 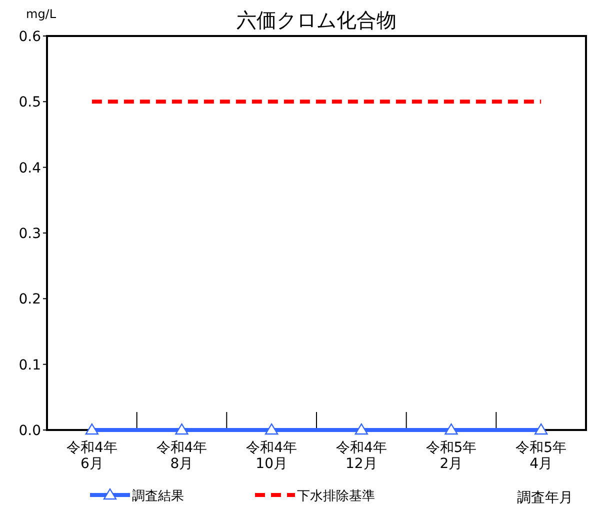 What do you see at coordinates (336, 496) in the screenshot?
I see `legend-label: 下水排除基準` at bounding box center [336, 496].